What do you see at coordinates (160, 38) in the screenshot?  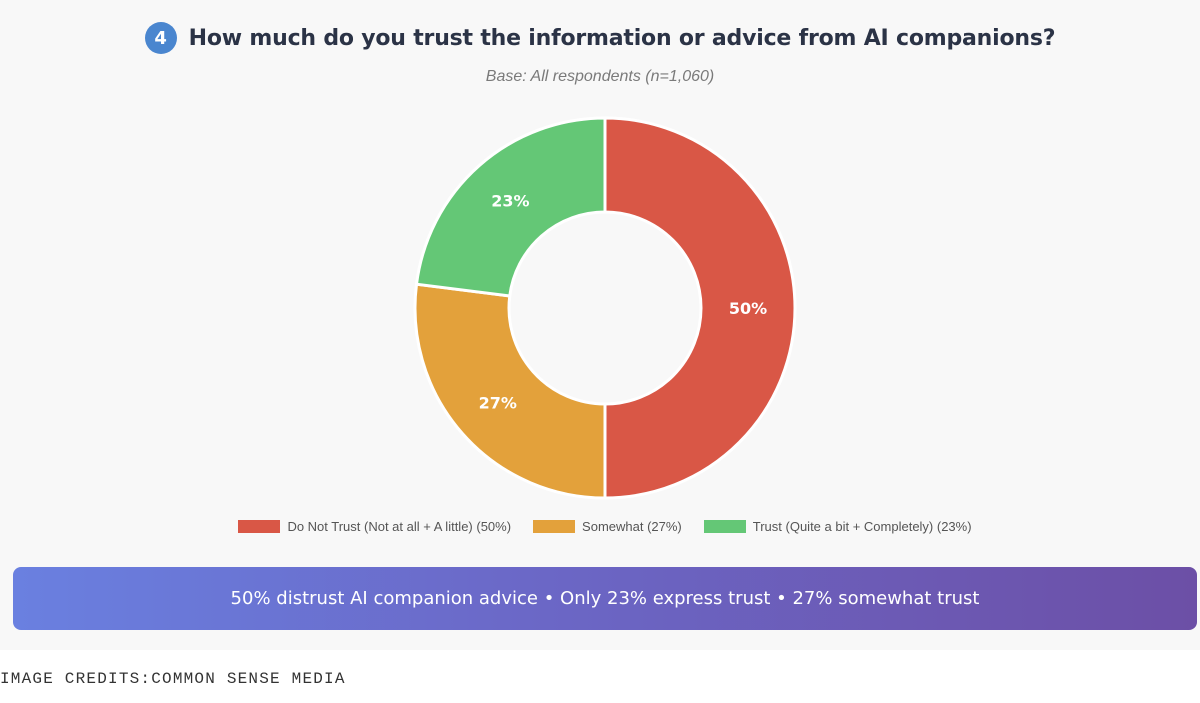 I see `question-number-badge: 4` at bounding box center [160, 38].